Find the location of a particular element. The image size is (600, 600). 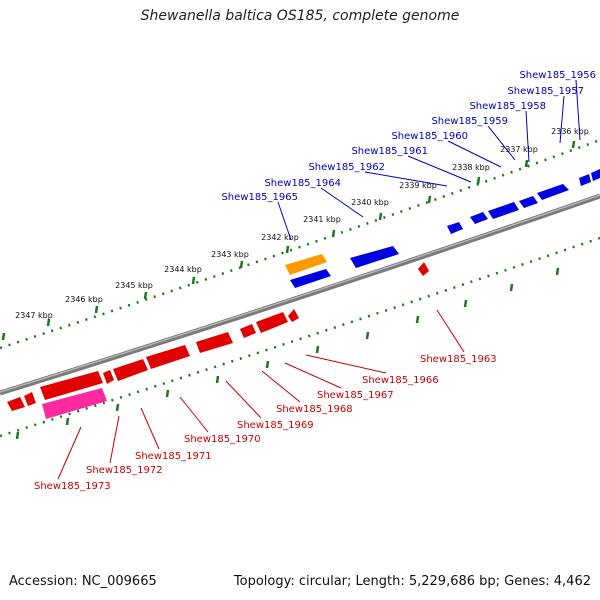

forward-gene-label: Shew185_1965 is located at coordinates (259, 197).